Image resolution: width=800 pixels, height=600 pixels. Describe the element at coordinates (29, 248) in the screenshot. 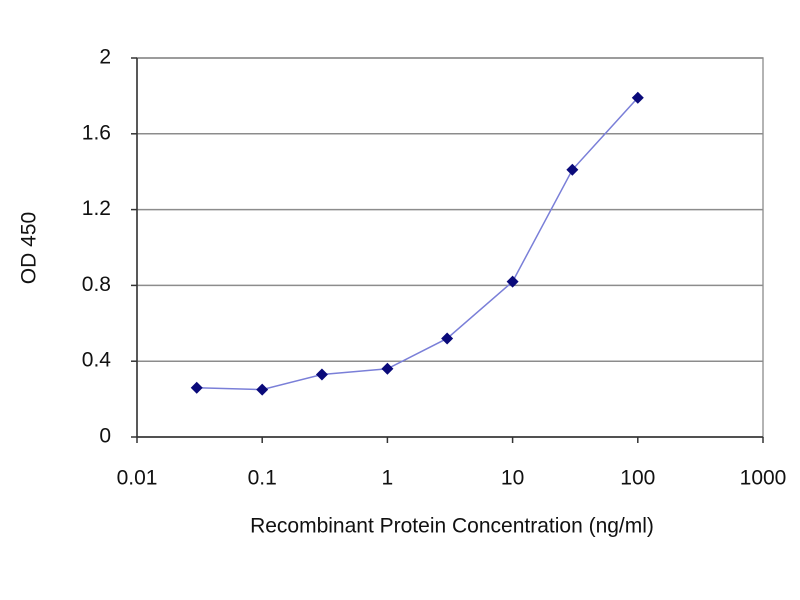

I see `y-axis-title: OD 450` at that location.